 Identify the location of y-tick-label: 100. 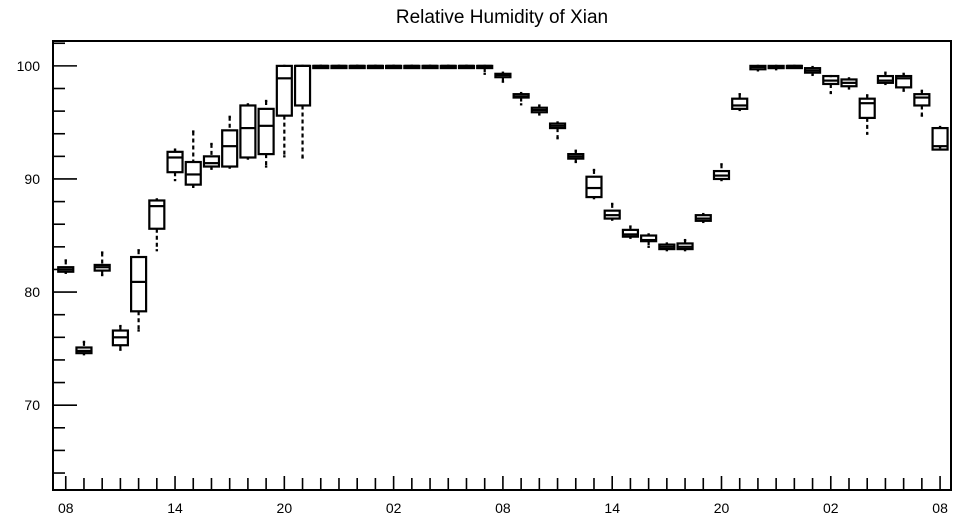
(29, 66).